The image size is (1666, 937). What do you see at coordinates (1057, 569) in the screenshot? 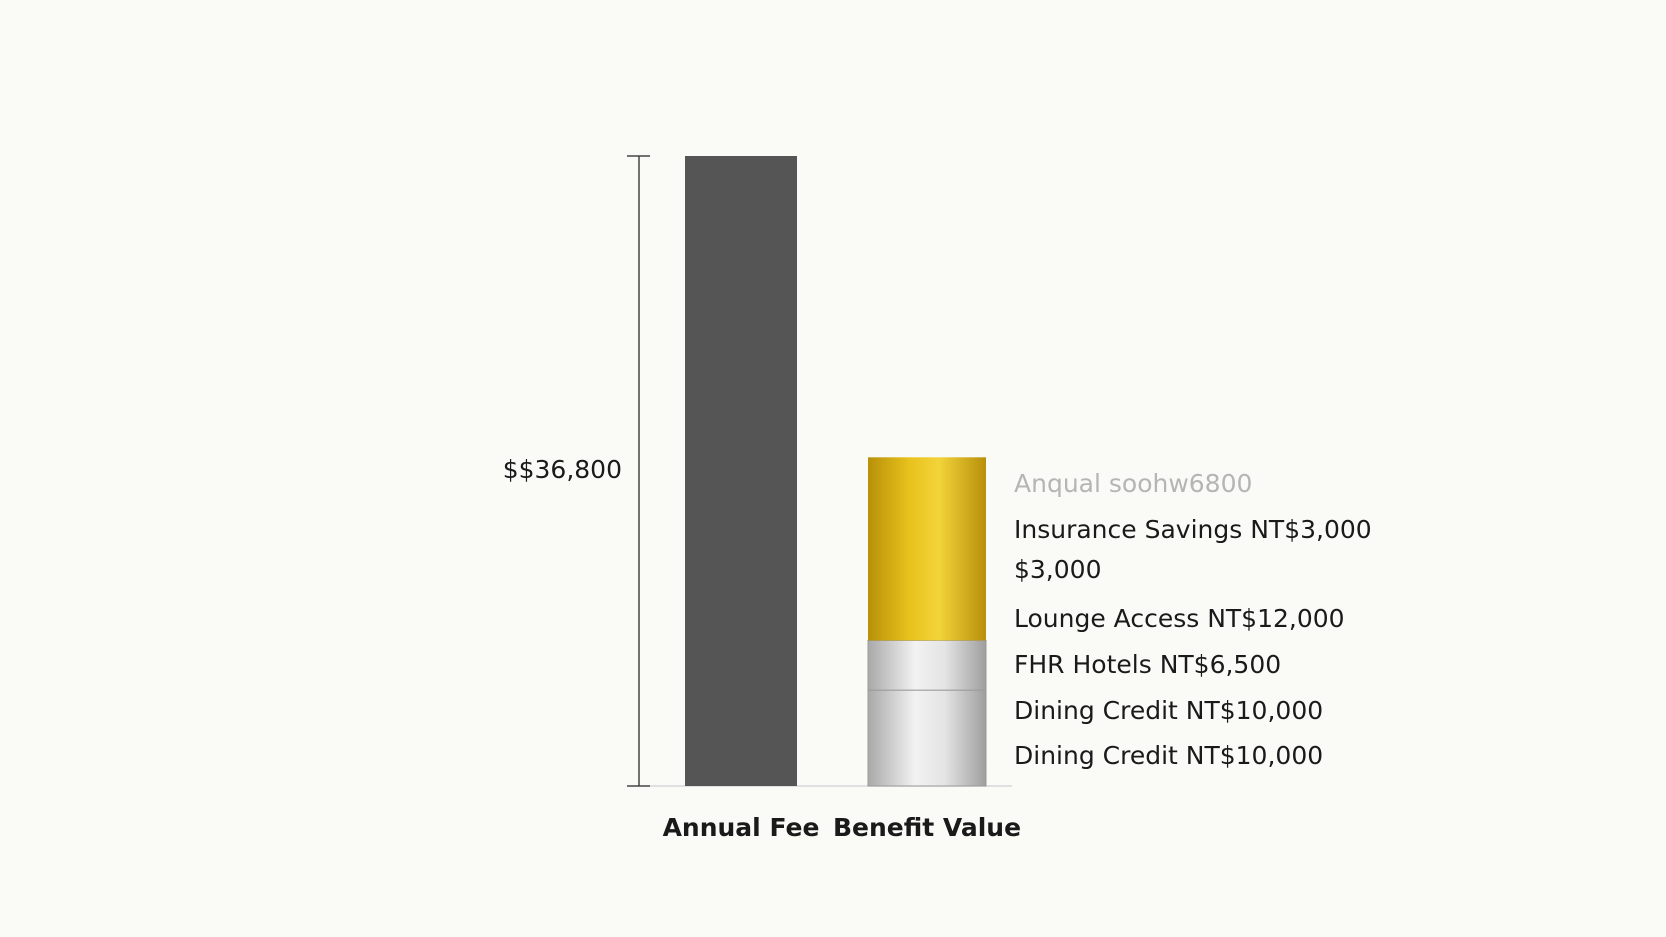
I see `annotation: $3,000` at bounding box center [1057, 569].